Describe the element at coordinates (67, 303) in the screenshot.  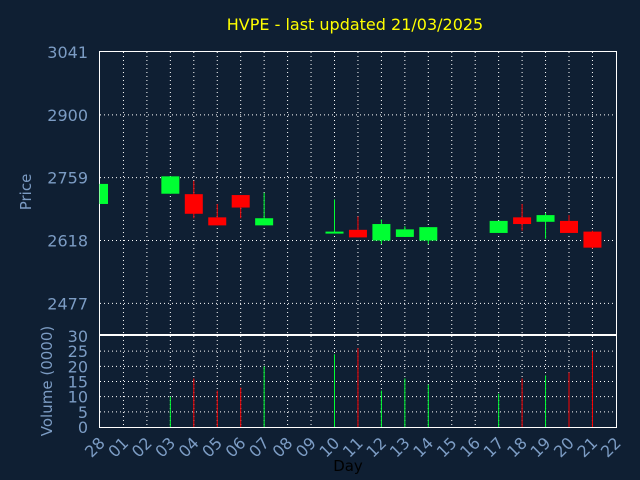
I see `price-tick-label: 2477` at that location.